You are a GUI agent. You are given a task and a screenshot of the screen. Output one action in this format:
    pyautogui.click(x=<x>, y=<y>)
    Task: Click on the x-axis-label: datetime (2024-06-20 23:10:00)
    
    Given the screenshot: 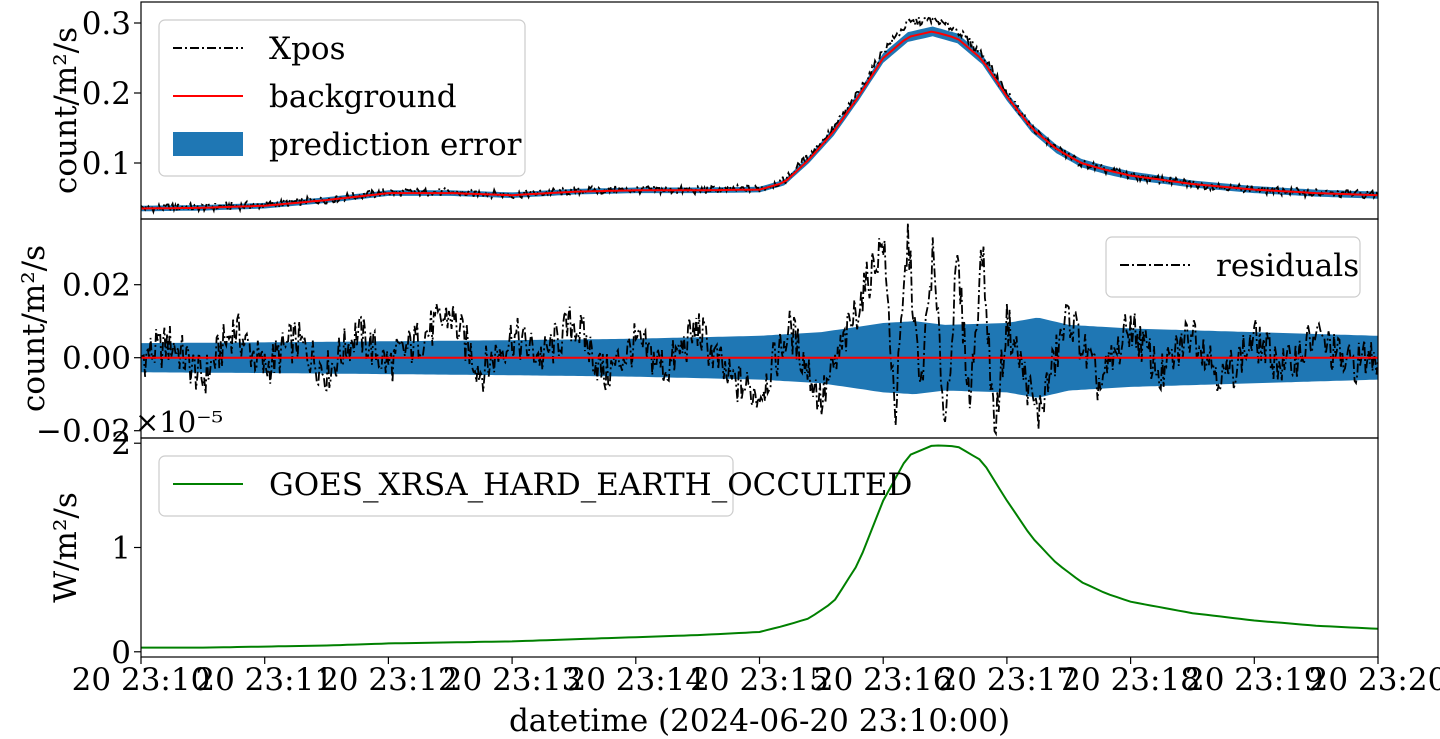 What is the action you would take?
    pyautogui.click(x=759, y=721)
    